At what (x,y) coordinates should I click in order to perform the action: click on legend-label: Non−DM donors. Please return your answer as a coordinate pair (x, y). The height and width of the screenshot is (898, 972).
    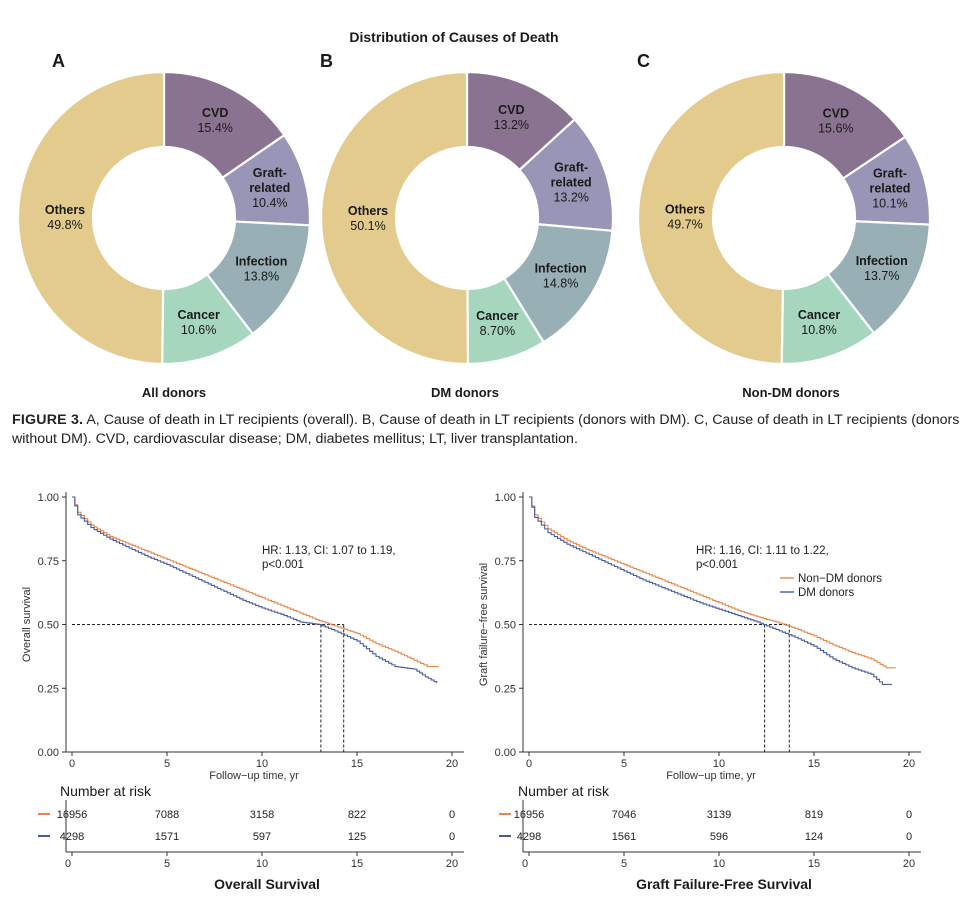
    Looking at the image, I should click on (840, 579).